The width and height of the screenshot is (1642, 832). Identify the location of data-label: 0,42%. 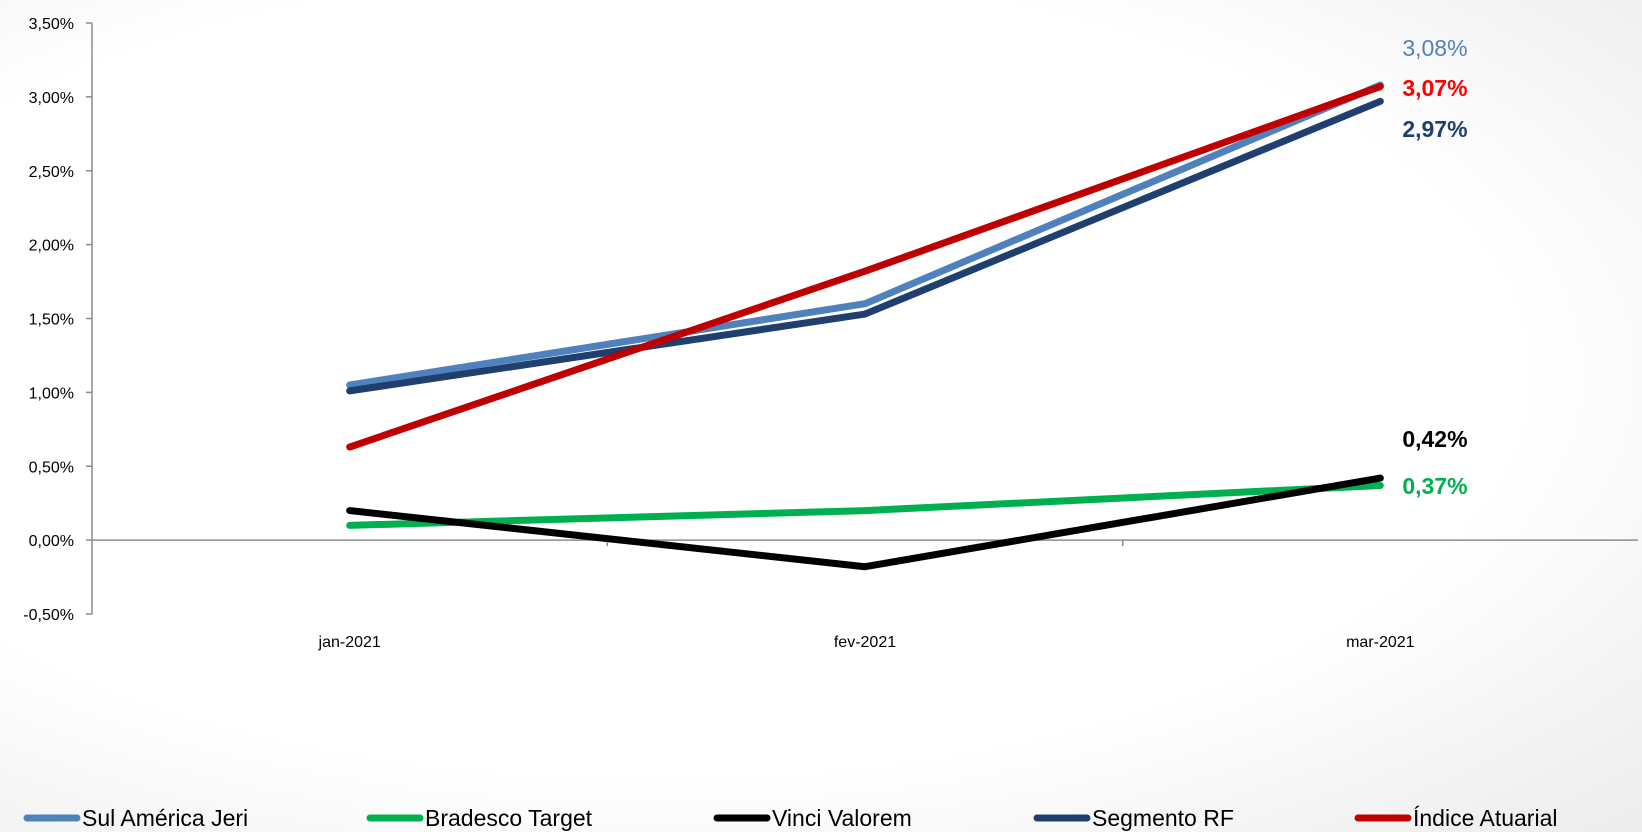
(1434, 439).